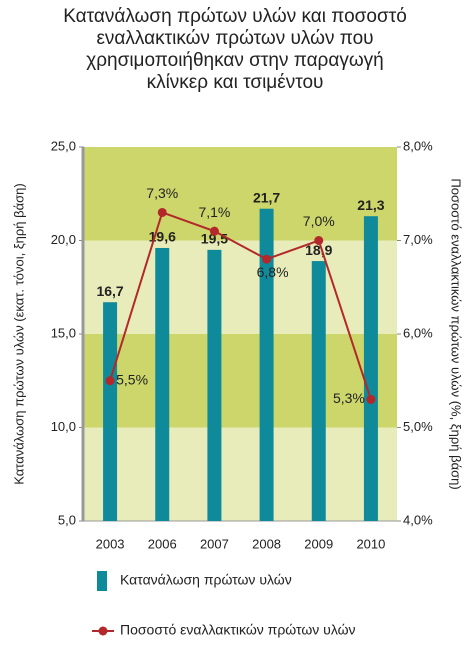  I want to click on x-tick-label: 2007, so click(214, 543).